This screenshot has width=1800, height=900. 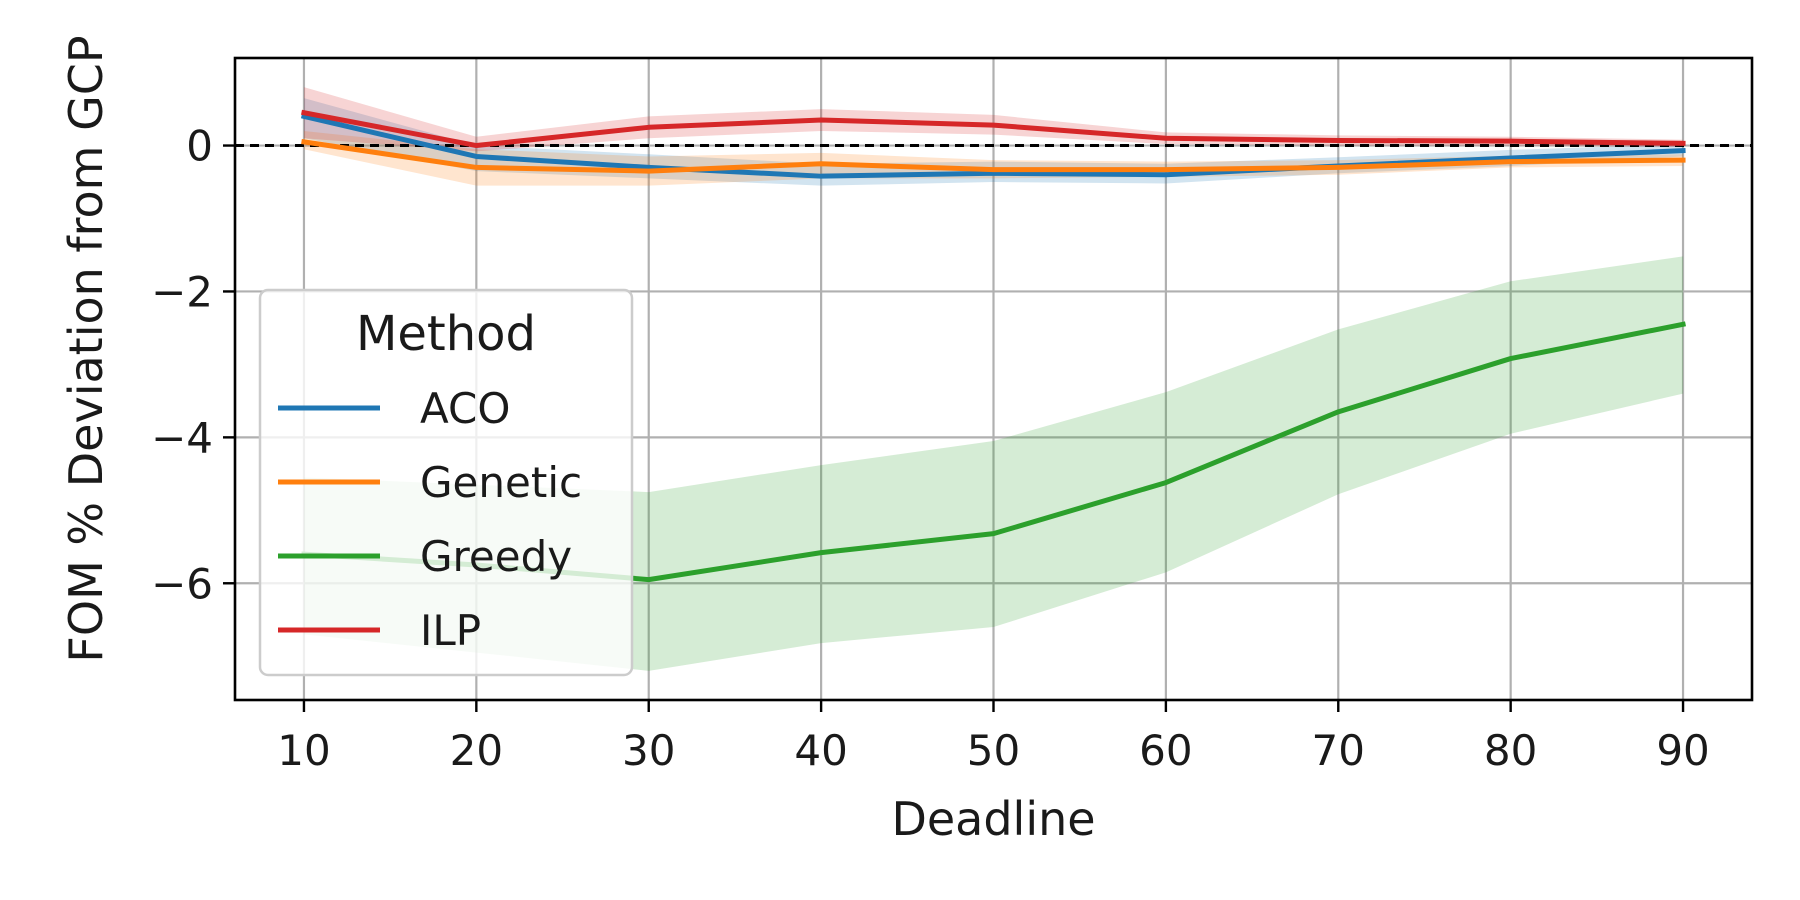 What do you see at coordinates (1682, 750) in the screenshot?
I see `x-tick-label: 90` at bounding box center [1682, 750].